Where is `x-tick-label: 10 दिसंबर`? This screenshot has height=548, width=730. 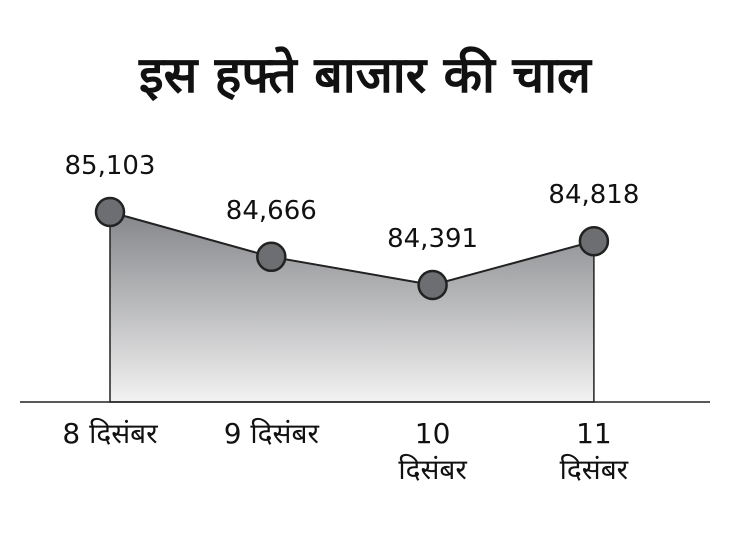
x-tick-label: 10 दिसंबर is located at coordinates (432, 451).